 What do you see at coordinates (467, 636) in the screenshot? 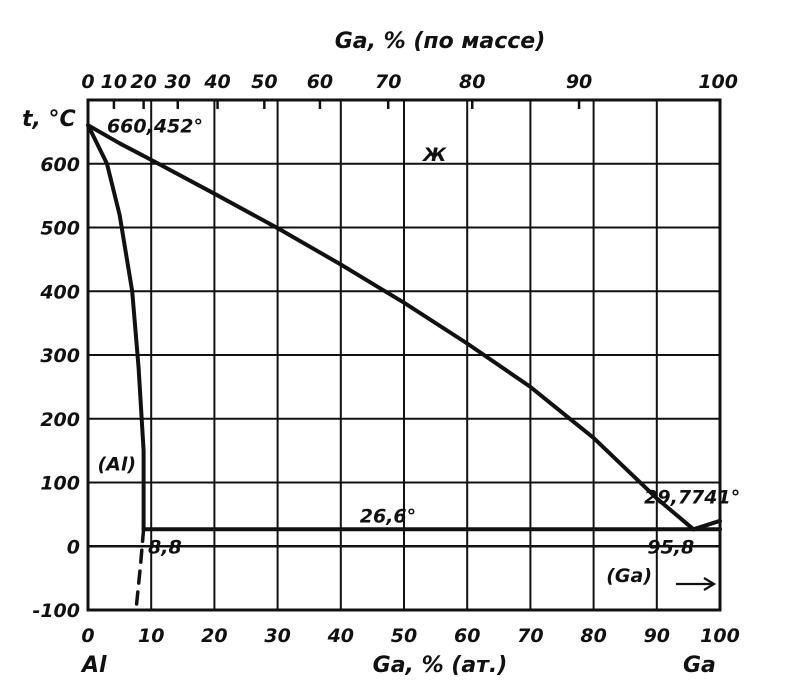
I see `x-tick-label: 60` at bounding box center [467, 636].